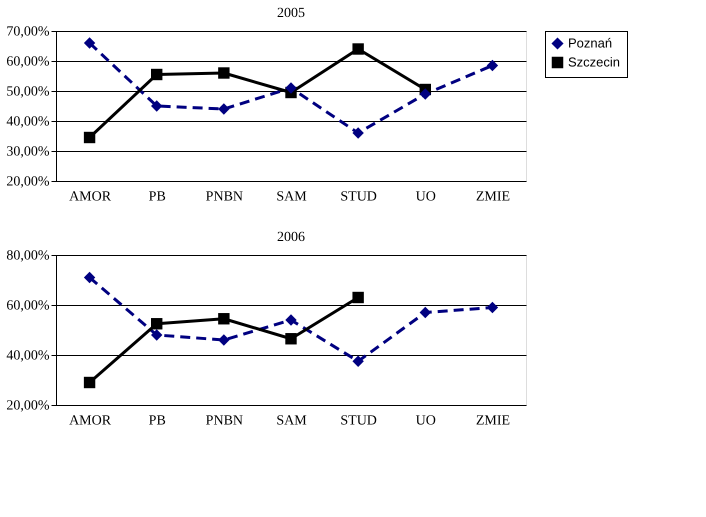  I want to click on y-tick-label: 30,00%, so click(28, 152).